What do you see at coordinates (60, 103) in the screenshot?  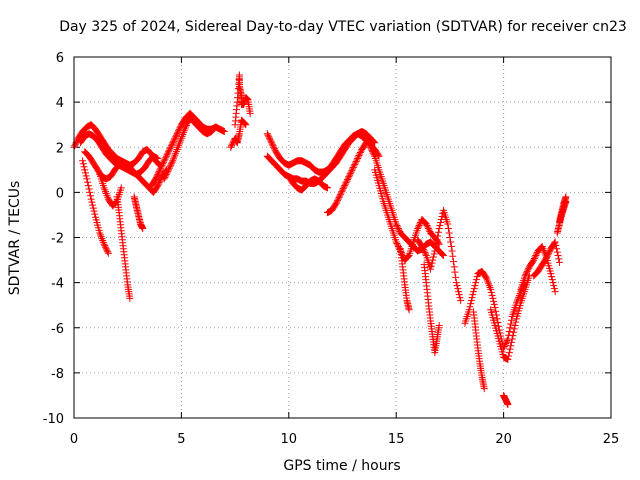 I see `y-tick-label: 4` at bounding box center [60, 103].